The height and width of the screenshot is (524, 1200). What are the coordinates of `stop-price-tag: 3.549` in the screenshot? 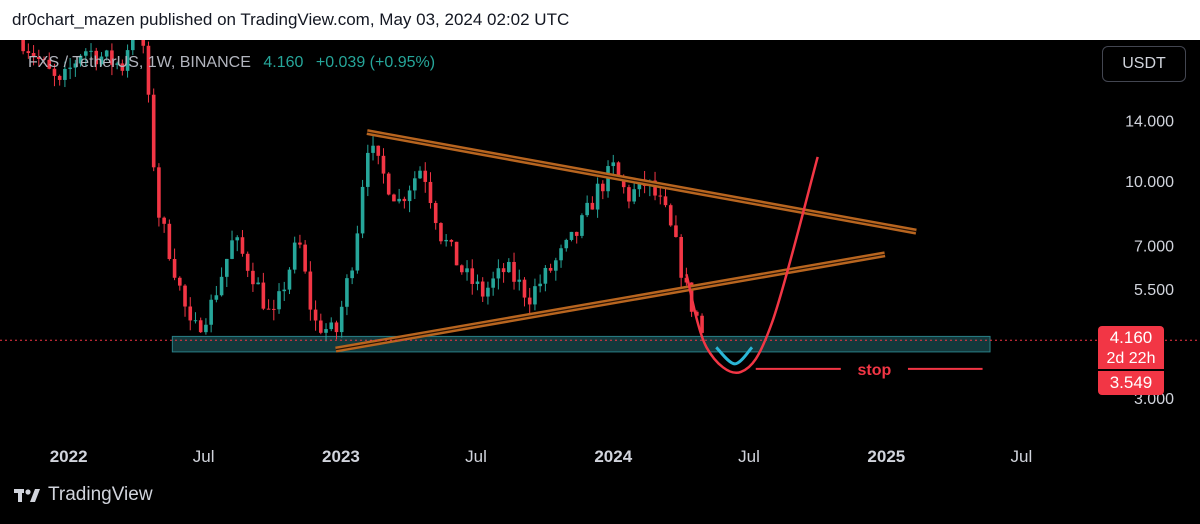 It's located at (1131, 383).